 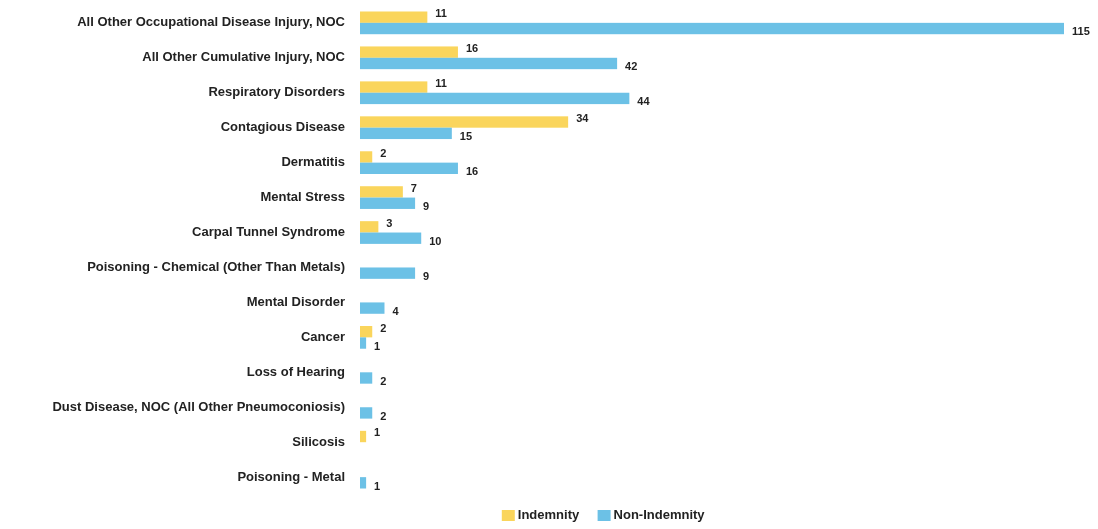 I want to click on data-label: 3, so click(x=389, y=222).